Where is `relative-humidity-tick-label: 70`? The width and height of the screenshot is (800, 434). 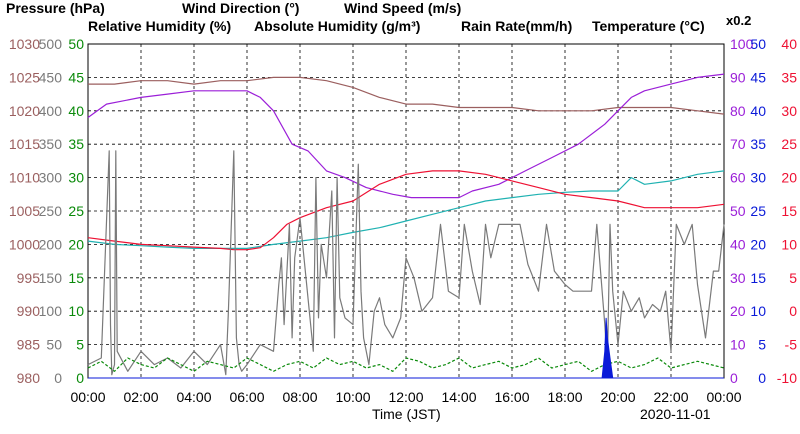
relative-humidity-tick-label: 70 is located at coordinates (738, 144).